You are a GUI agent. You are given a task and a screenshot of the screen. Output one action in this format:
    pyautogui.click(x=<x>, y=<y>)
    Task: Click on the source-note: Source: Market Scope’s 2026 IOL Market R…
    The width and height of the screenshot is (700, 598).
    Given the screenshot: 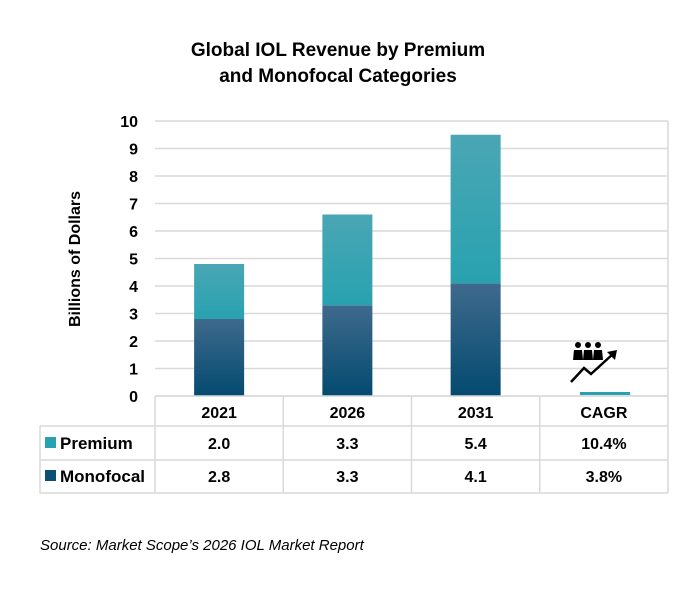 What is the action you would take?
    pyautogui.click(x=202, y=545)
    